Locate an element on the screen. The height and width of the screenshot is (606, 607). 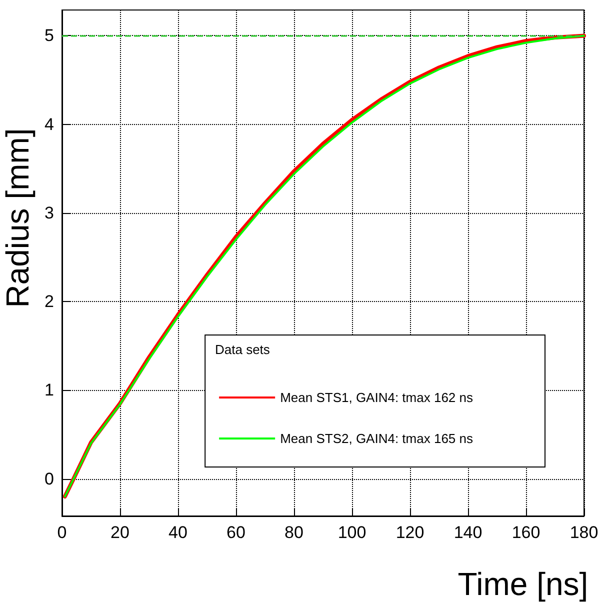
y-tick-label: 5 is located at coordinates (49, 36).